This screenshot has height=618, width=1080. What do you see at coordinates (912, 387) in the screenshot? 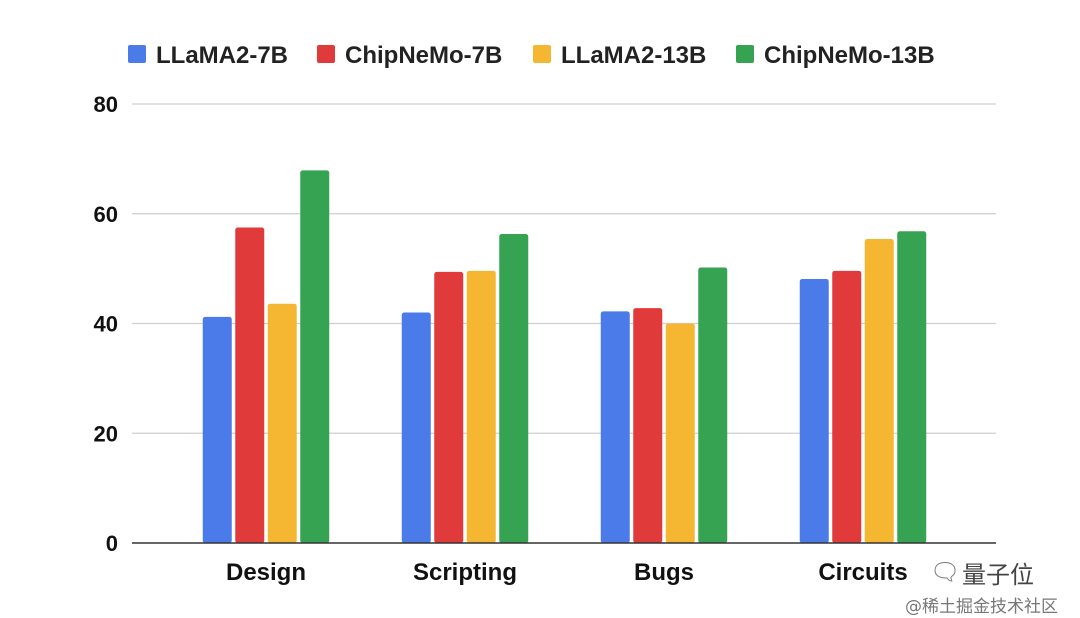
I see `bar-chipnemo-13b-circuits` at bounding box center [912, 387].